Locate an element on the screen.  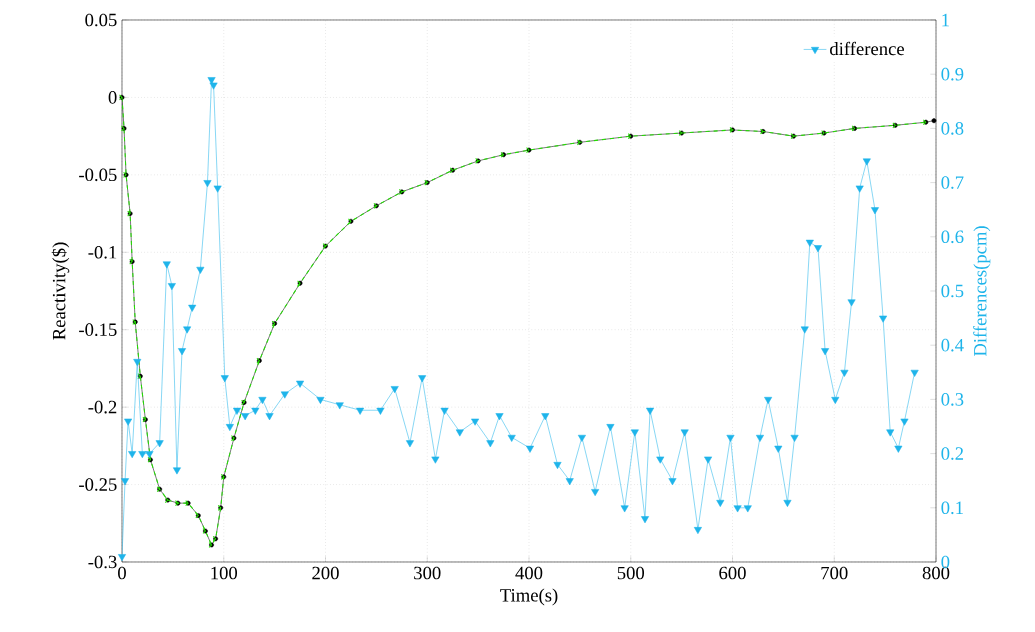
y2-tick-label: 0.6 is located at coordinates (952, 237).